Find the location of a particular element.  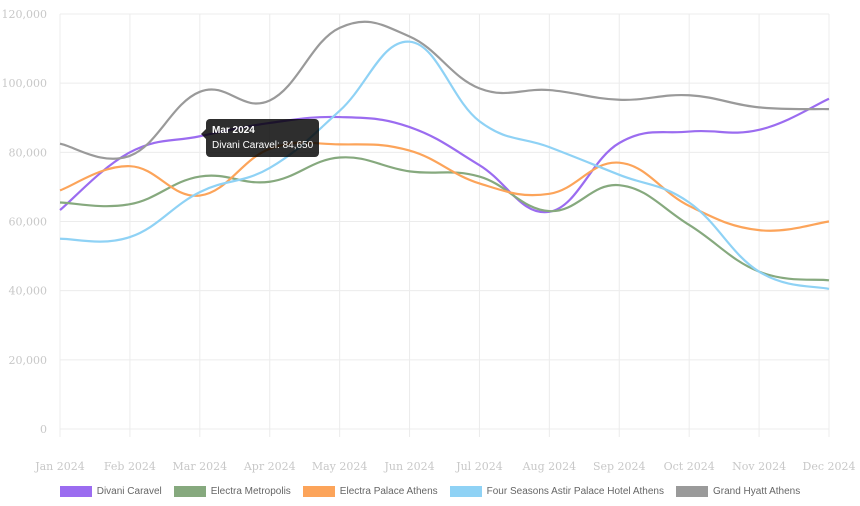

legend-item: Divani Caravel is located at coordinates (110, 491).